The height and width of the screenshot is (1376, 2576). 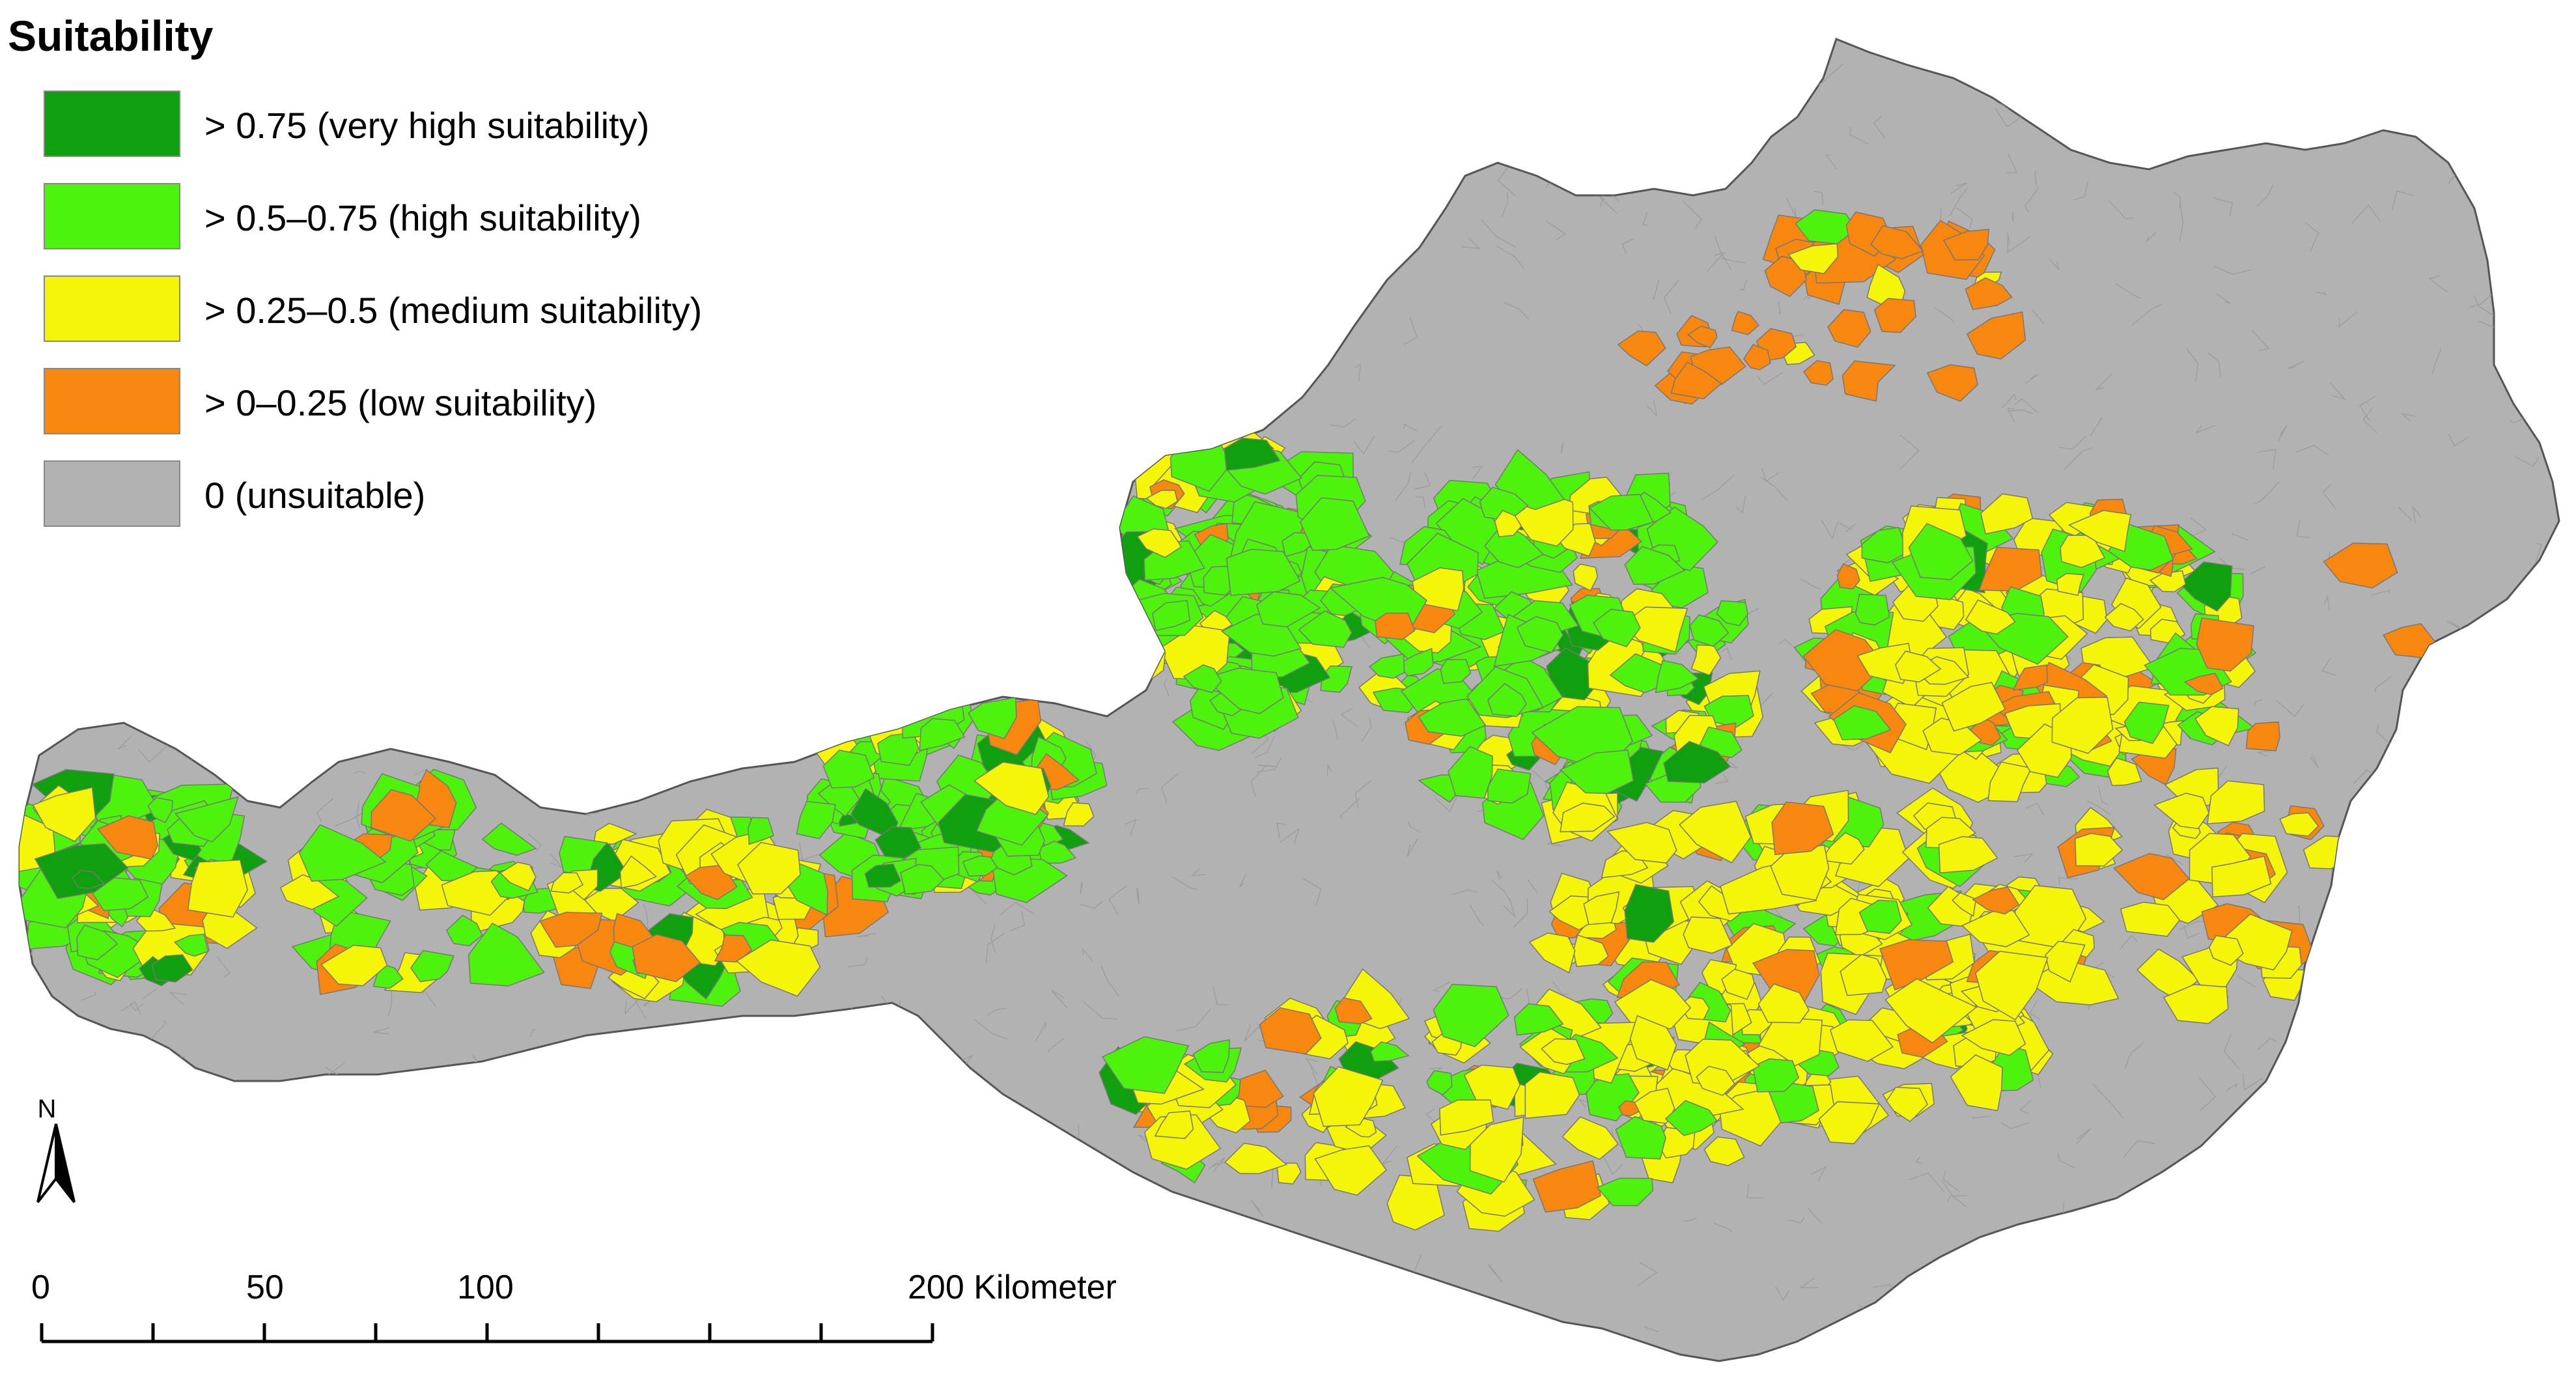 What do you see at coordinates (112, 124) in the screenshot?
I see `legend-swatch-very-high` at bounding box center [112, 124].